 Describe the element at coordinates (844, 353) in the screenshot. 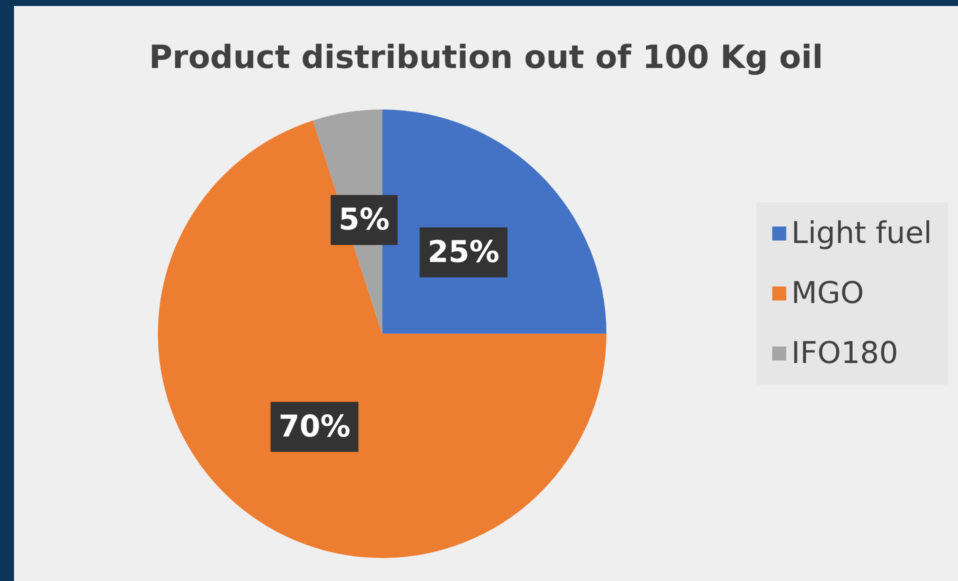

I see `legend-label: IFO180` at that location.